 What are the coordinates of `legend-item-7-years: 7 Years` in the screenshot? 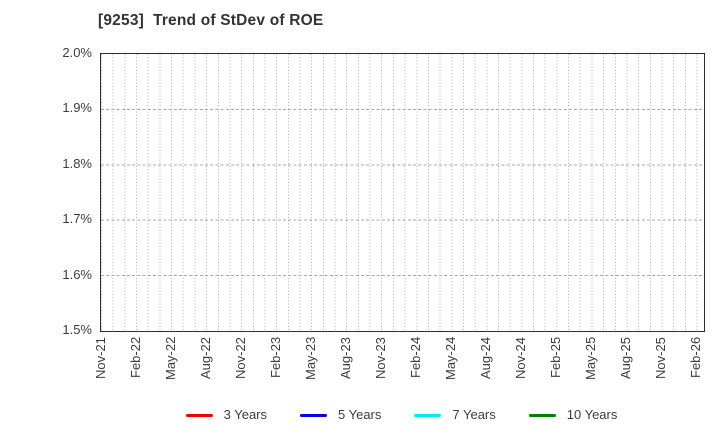 It's located at (455, 415).